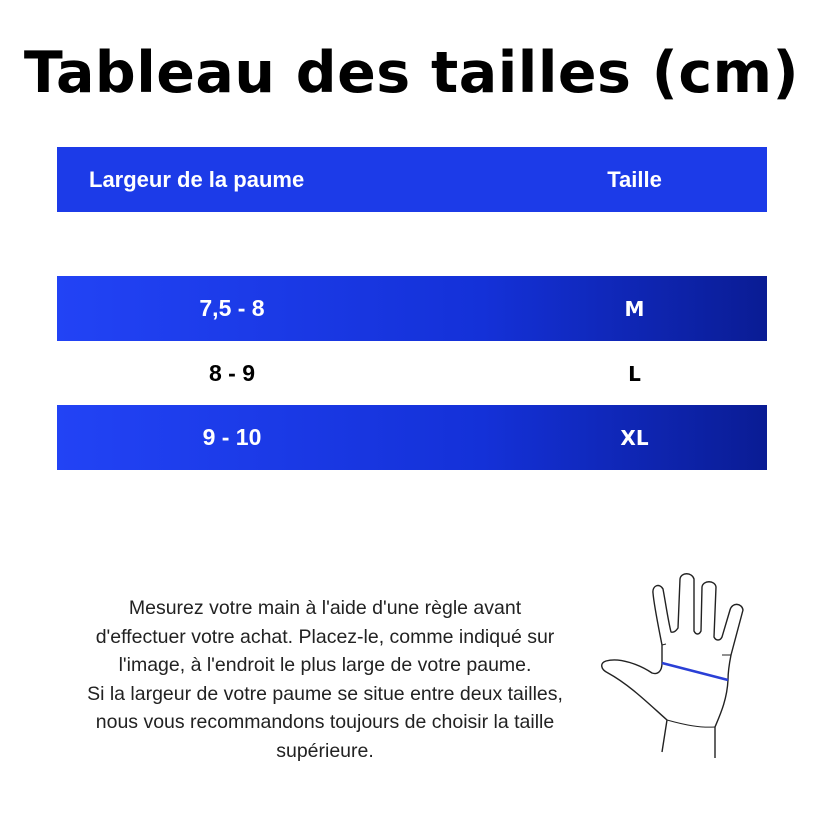 Image resolution: width=823 pixels, height=824 pixels. Describe the element at coordinates (412, 373) in the screenshot. I see `table-row: 8 - 9 L` at that location.